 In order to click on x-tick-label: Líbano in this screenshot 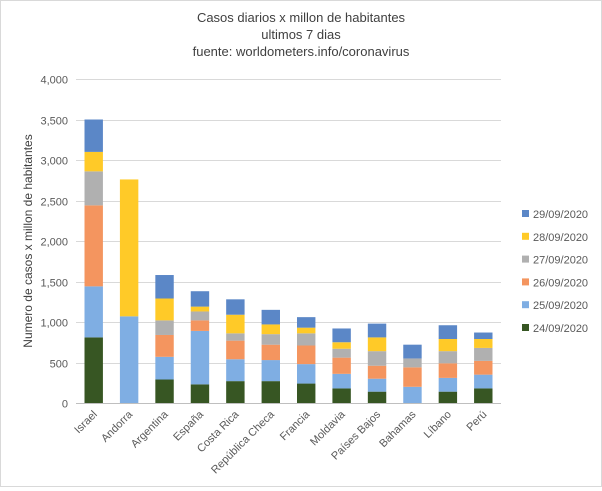, I will do `click(438, 425)`.